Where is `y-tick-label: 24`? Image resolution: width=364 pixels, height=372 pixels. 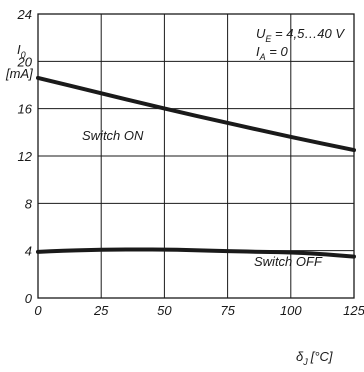
y-tick-label: 24 is located at coordinates (24, 14).